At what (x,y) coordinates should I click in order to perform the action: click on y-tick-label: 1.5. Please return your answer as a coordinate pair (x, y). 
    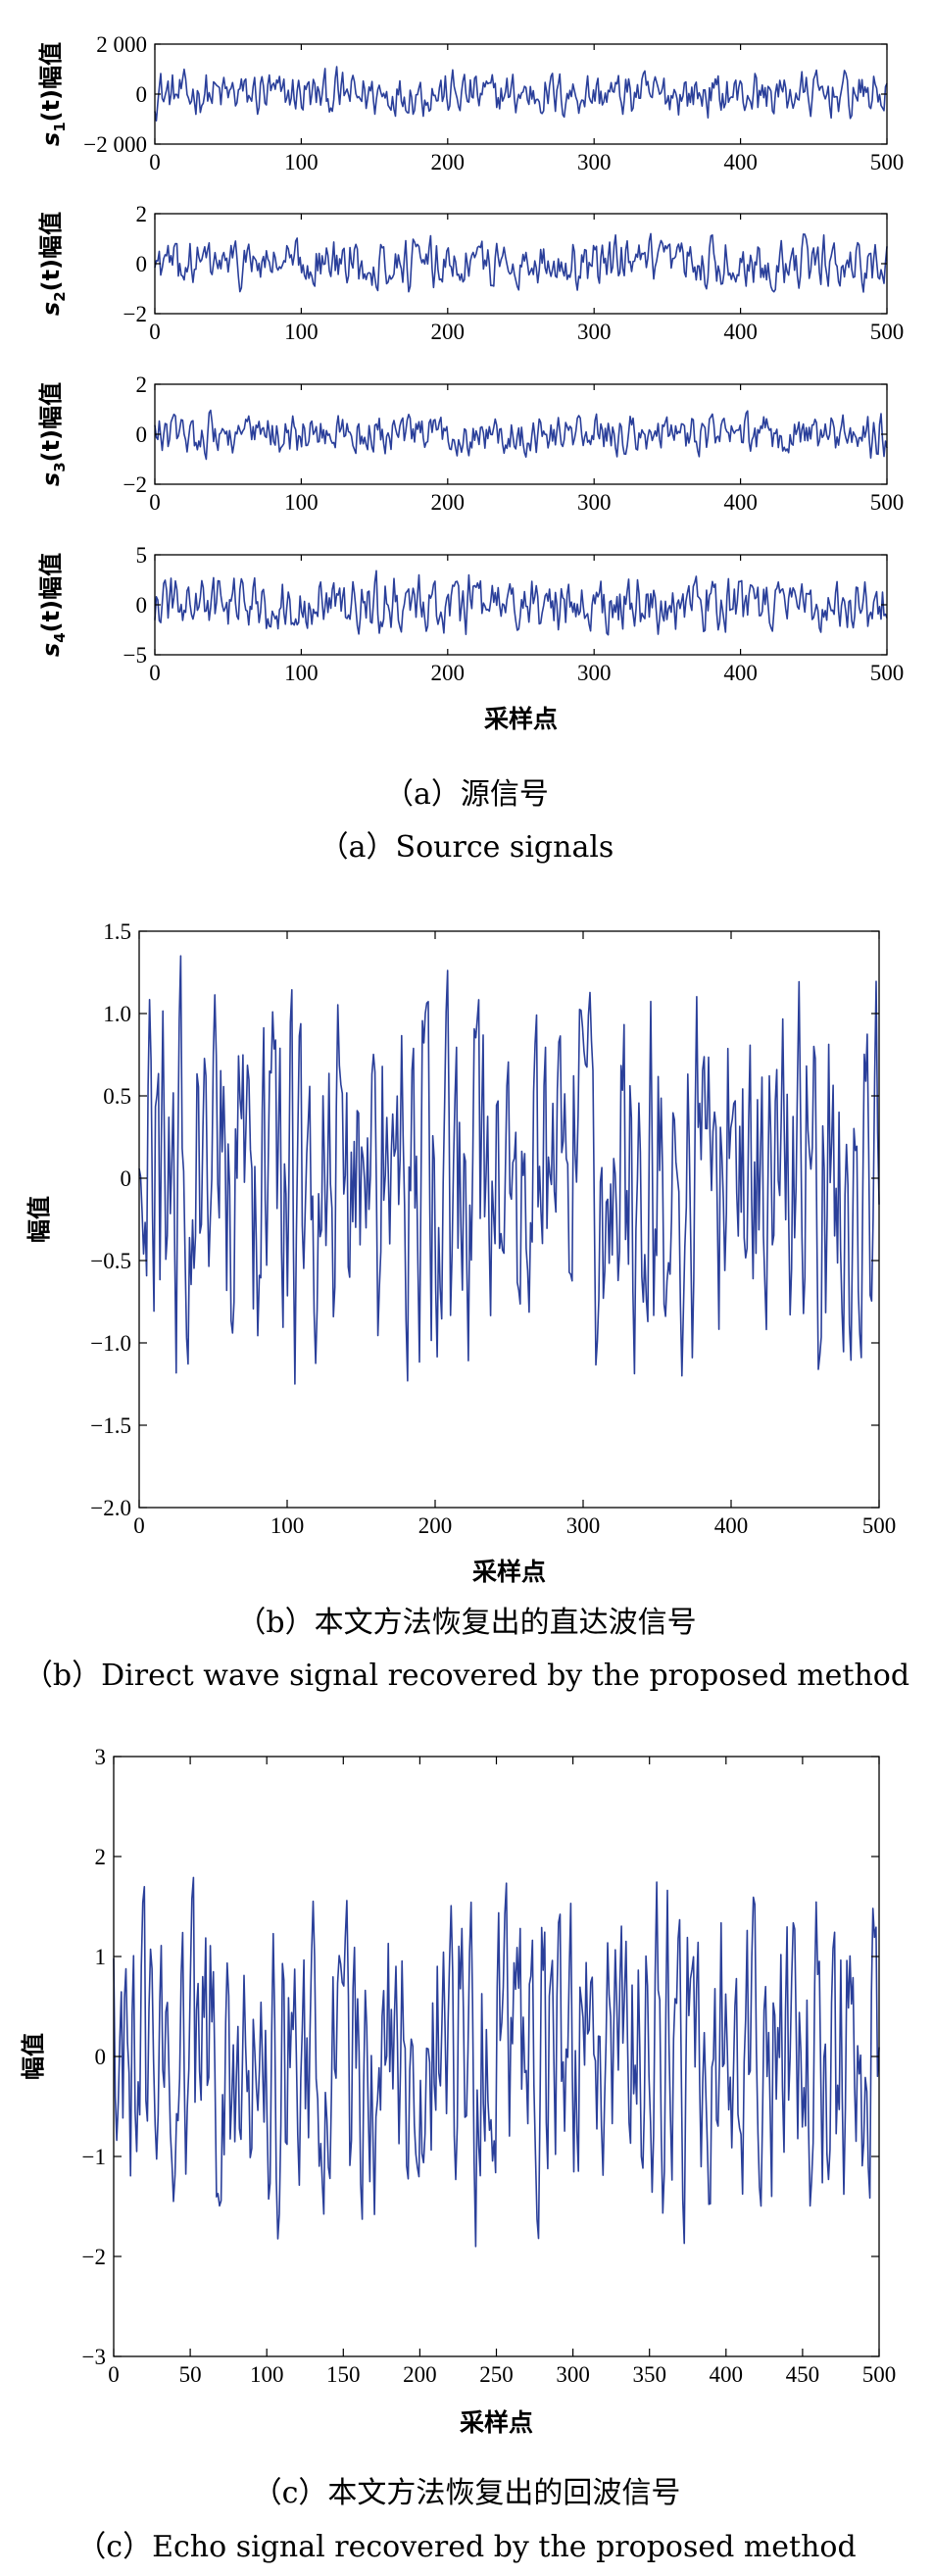
    Looking at the image, I should click on (117, 931).